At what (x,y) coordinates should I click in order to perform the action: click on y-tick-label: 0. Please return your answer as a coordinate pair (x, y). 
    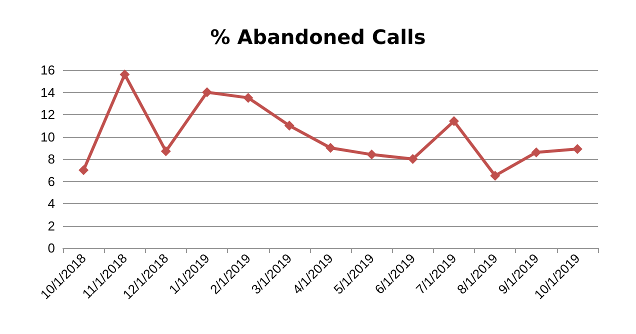
    Looking at the image, I should click on (51, 248).